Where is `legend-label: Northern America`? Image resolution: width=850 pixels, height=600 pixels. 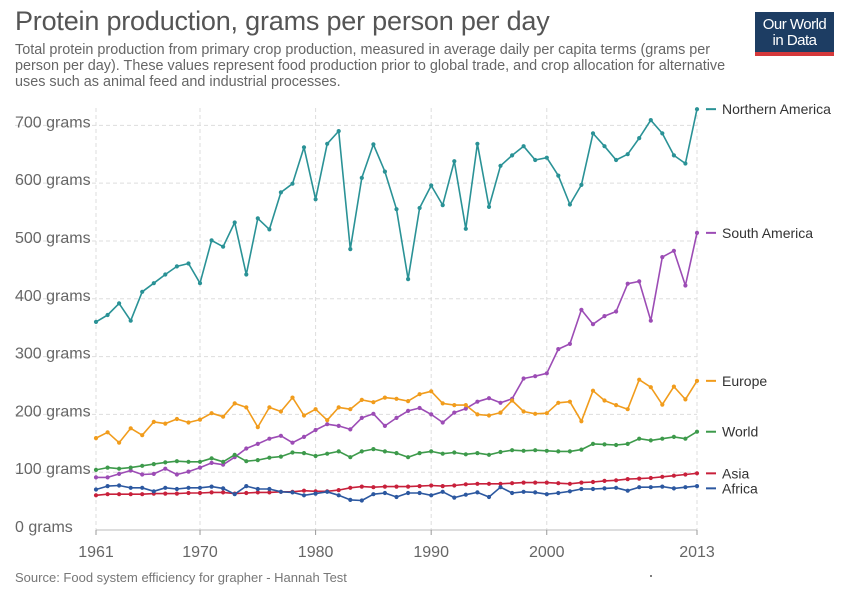
legend-label: Northern America is located at coordinates (776, 109).